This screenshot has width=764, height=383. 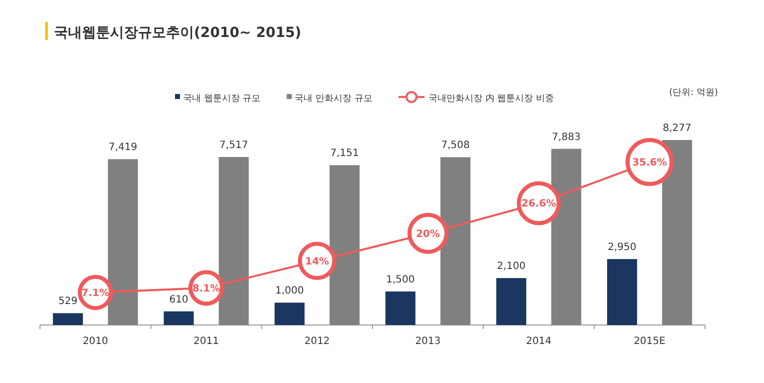 I want to click on legend-label: 국내 만화시장 규모, so click(x=333, y=99).